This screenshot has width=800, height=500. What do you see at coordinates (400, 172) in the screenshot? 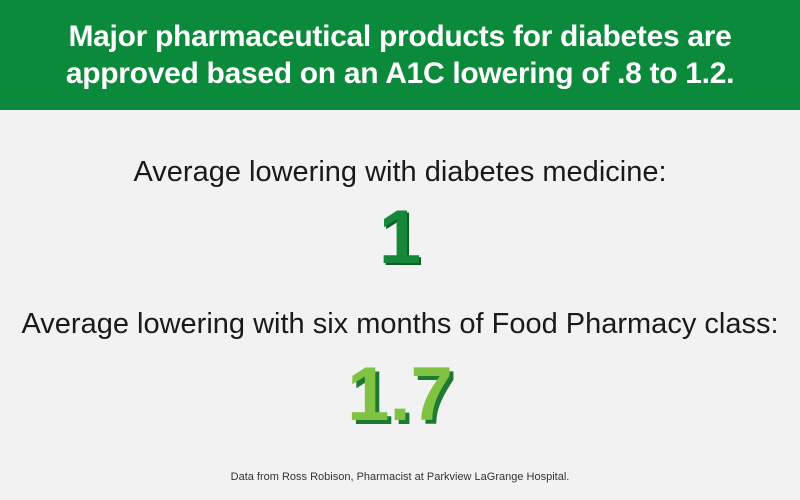
I see `stat-label: Average lowering with diabetes medicine:` at bounding box center [400, 172].